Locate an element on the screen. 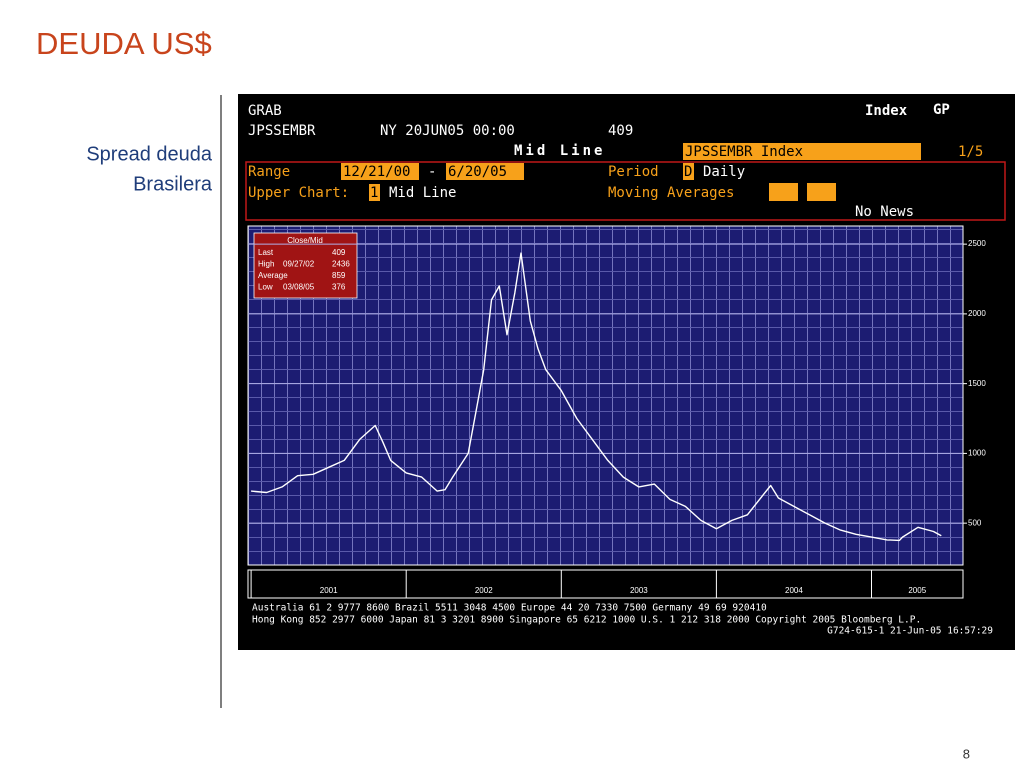 This screenshot has width=1024, height=768. label: 409 is located at coordinates (620, 131).